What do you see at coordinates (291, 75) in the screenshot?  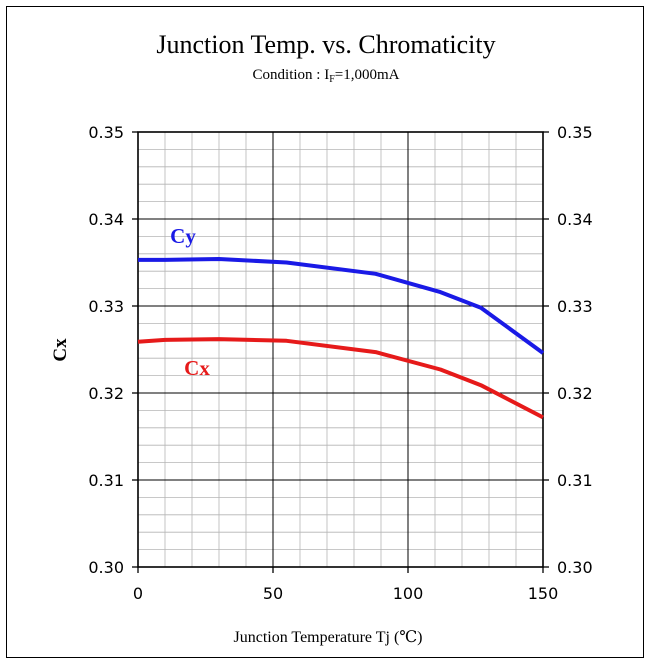 I see `subtitle-prefix: Condition : I` at bounding box center [291, 75].